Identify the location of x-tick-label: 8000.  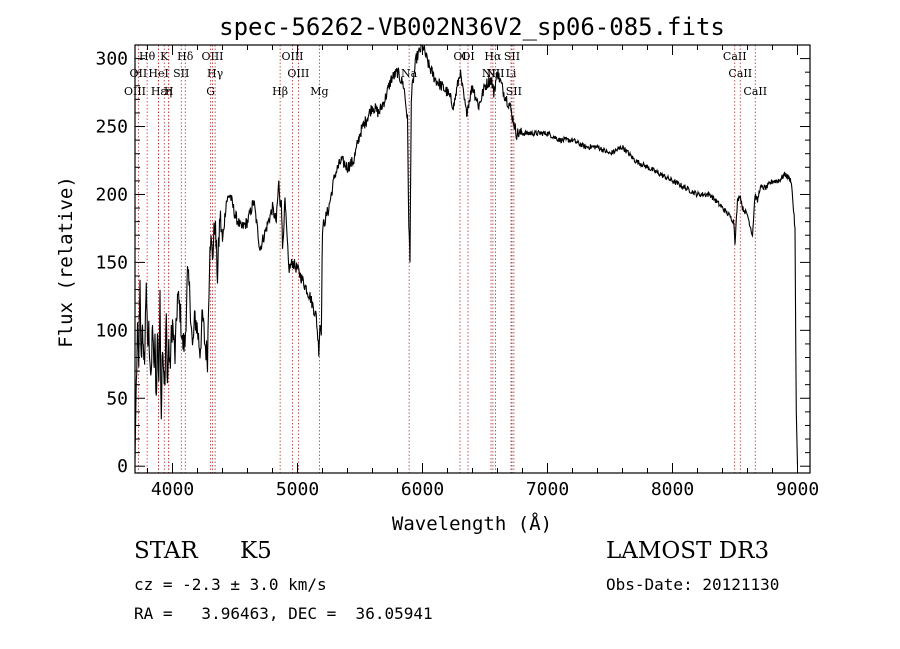
(672, 489).